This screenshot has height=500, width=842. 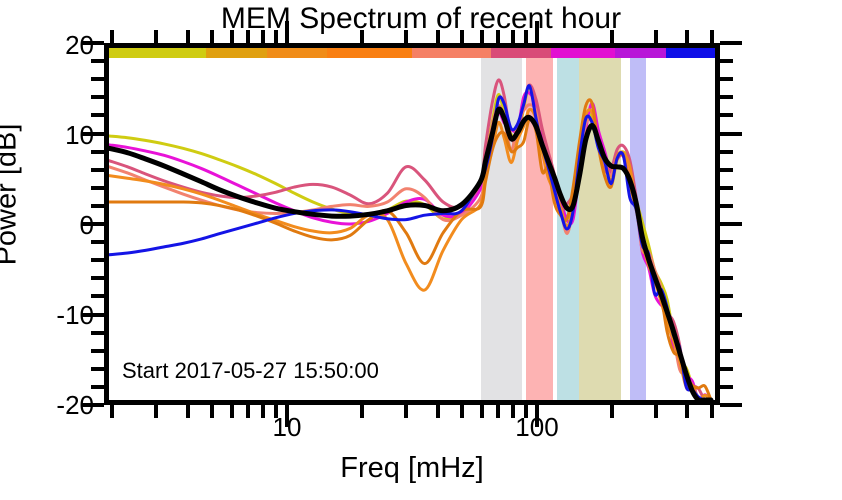 I want to click on y-tick--4, so click(x=97, y=260).